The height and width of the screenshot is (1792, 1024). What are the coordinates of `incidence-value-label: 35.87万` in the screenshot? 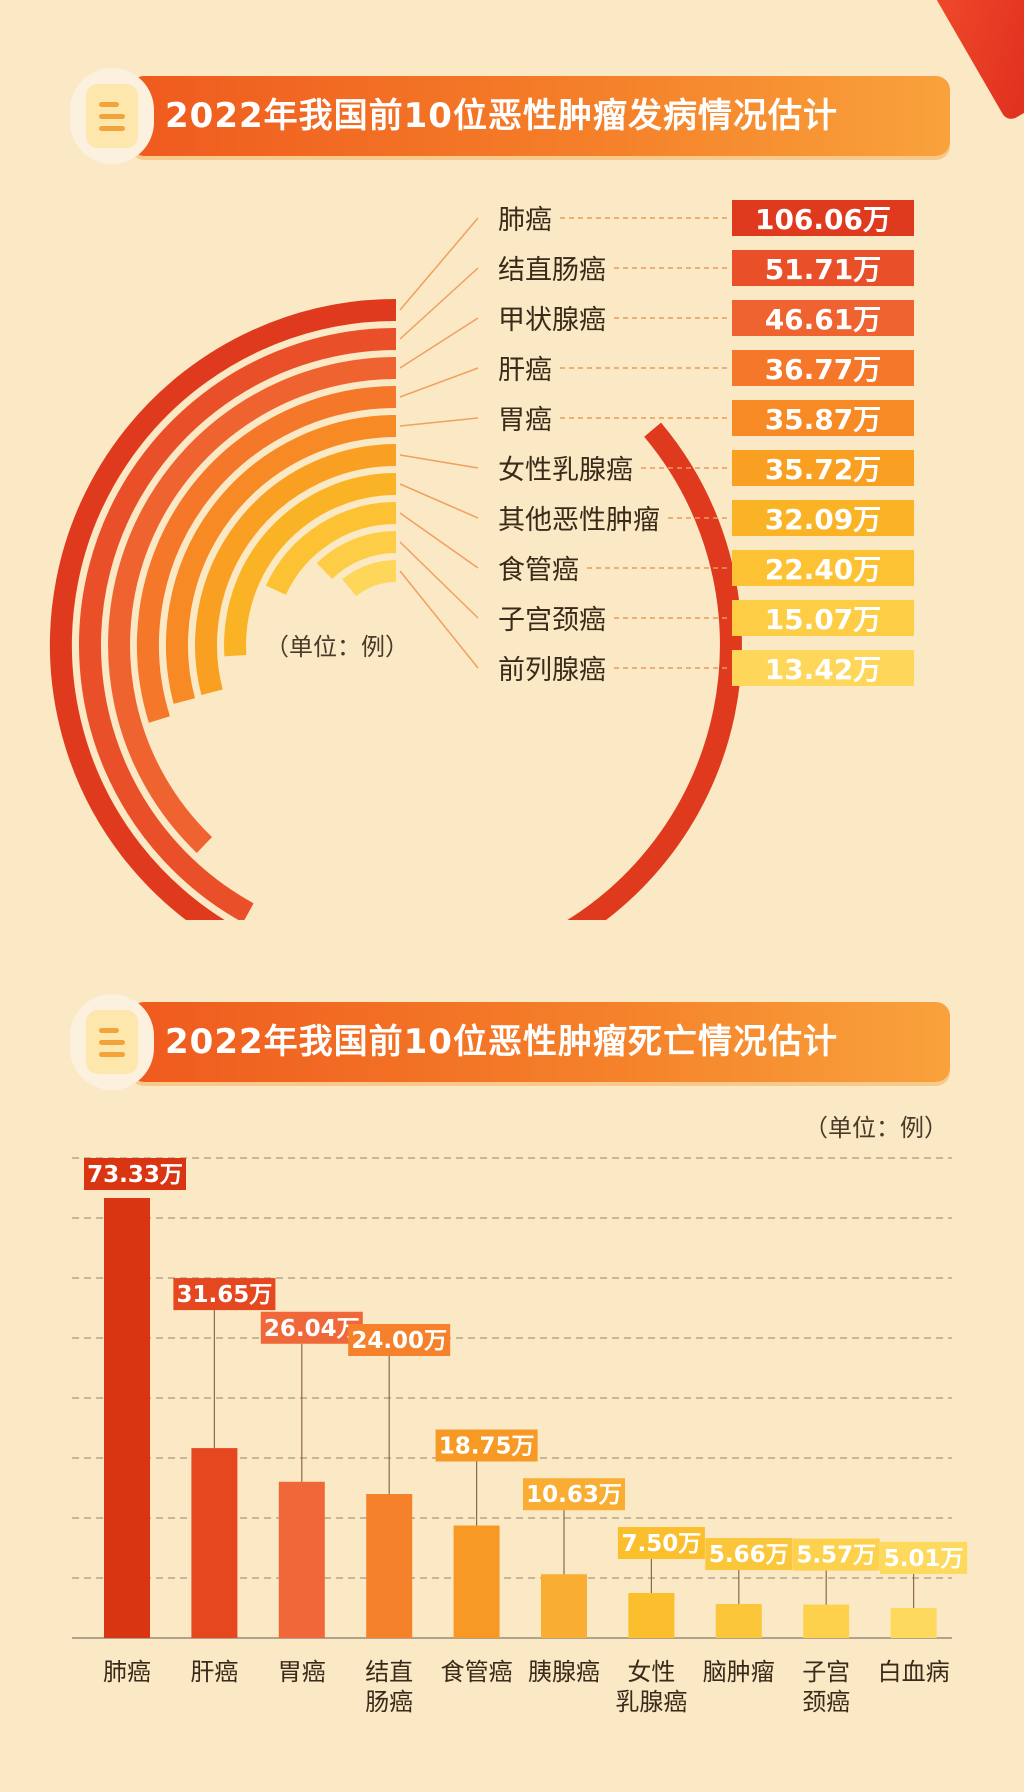 It's located at (823, 419).